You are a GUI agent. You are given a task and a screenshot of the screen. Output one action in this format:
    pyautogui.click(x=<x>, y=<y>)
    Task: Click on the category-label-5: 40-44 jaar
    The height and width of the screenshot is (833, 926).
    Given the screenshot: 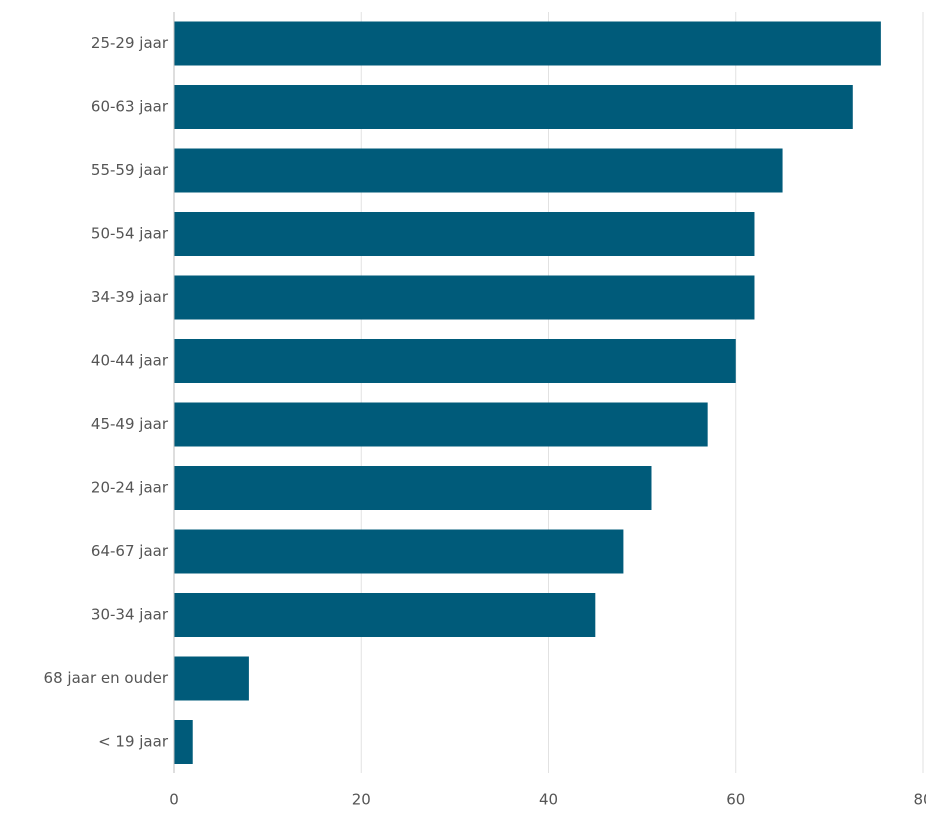 What is the action you would take?
    pyautogui.click(x=130, y=361)
    